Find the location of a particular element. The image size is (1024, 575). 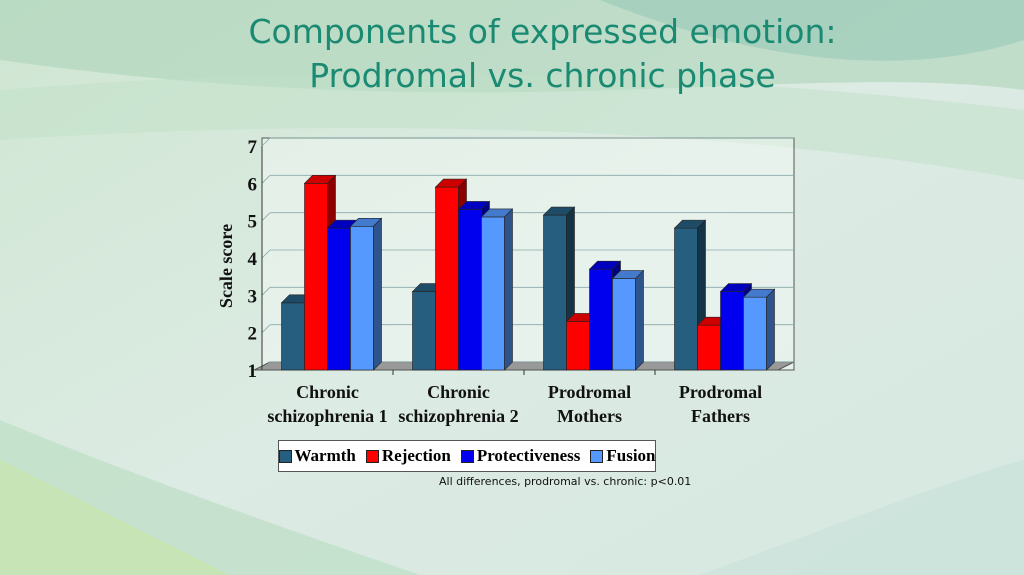

legend-item-protectiveness: Protectiveness is located at coordinates (520, 456).